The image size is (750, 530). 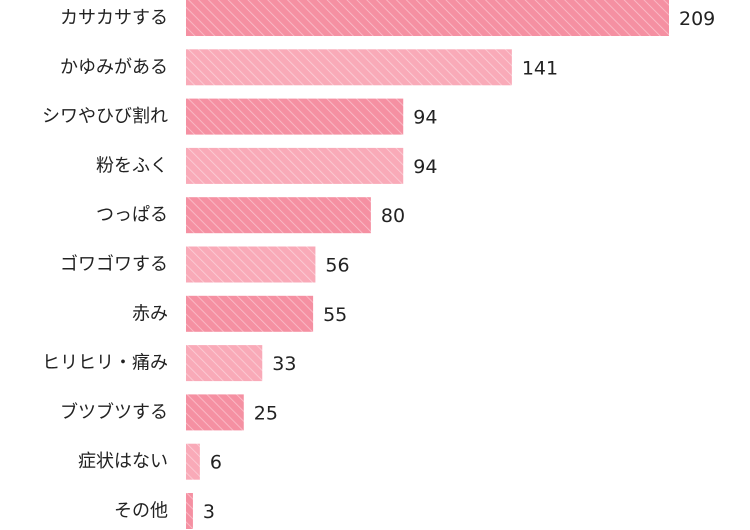 What do you see at coordinates (335, 315) in the screenshot?
I see `value-label: 55` at bounding box center [335, 315].